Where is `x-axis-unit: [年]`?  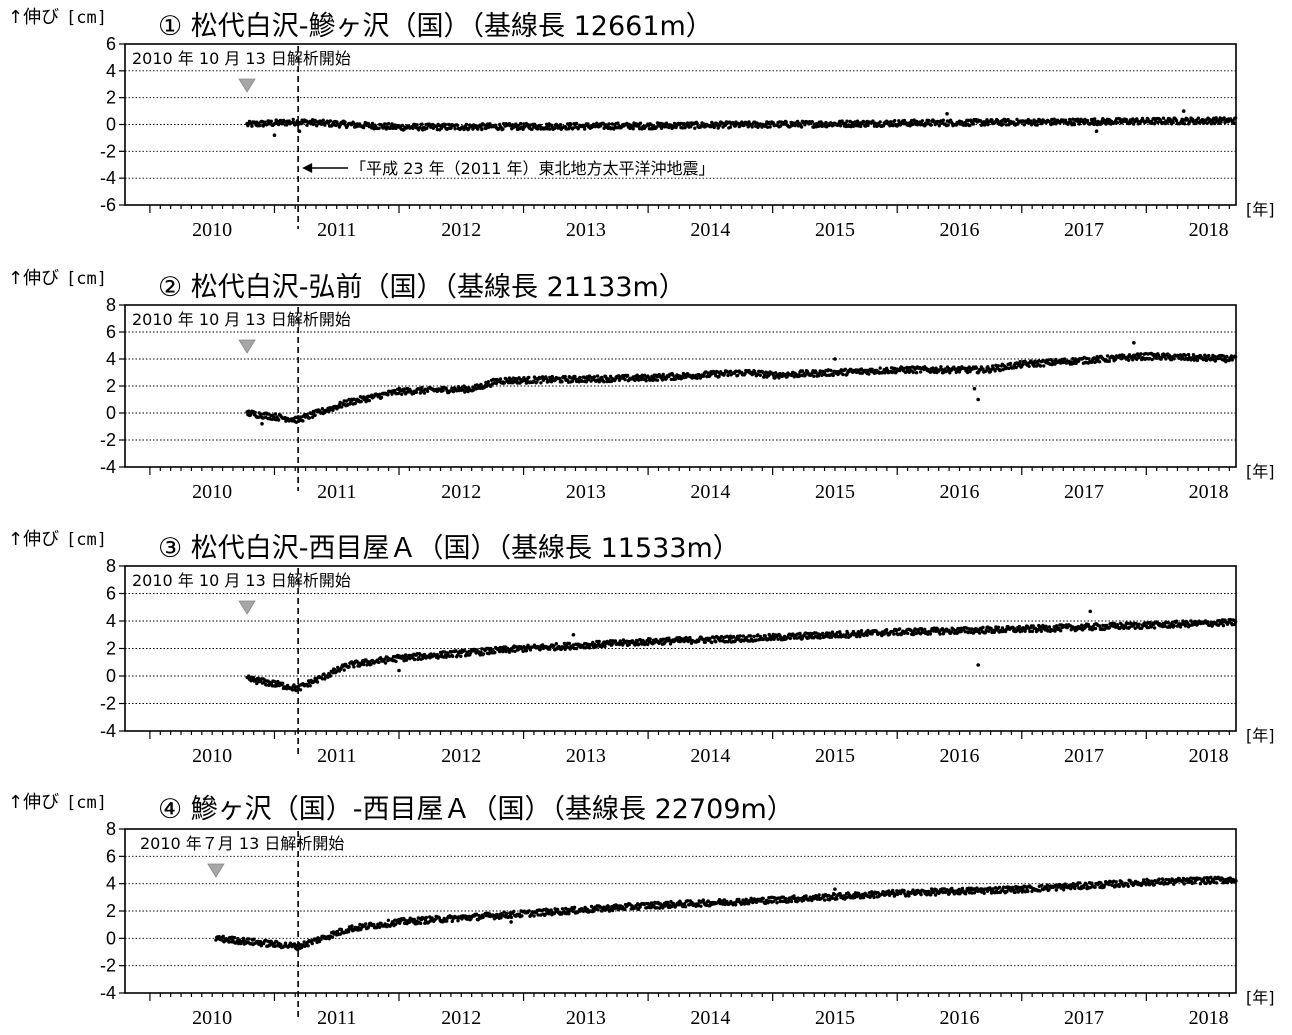 x-axis-unit: [年] is located at coordinates (1260, 209).